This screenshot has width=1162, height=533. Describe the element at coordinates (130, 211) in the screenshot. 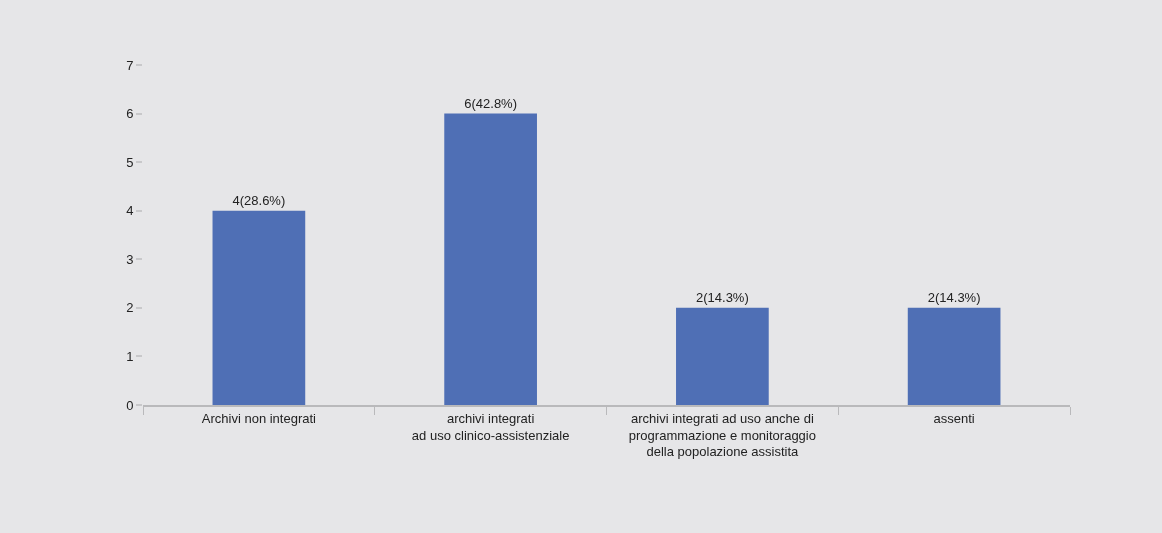

I see `y-tick-label: 4` at that location.